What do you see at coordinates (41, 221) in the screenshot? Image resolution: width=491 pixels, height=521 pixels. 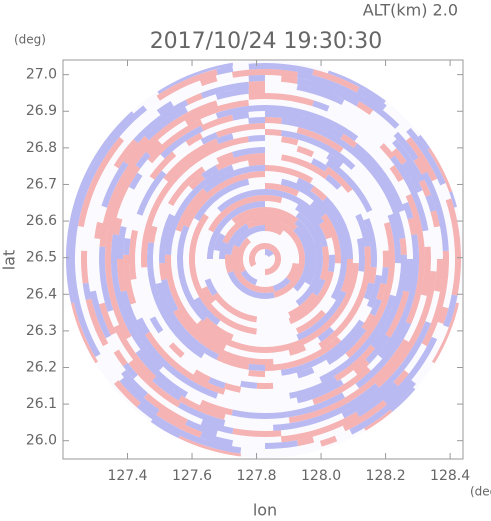 I see `y-tick-label: 26.6` at bounding box center [41, 221].